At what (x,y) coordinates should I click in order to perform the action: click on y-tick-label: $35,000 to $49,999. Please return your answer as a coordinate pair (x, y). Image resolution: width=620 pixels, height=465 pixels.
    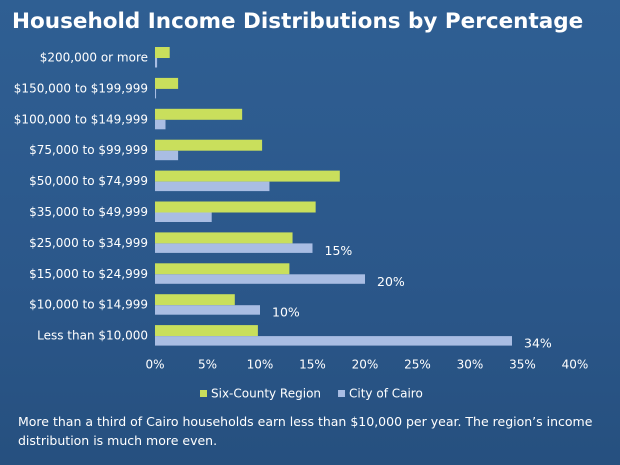
    Looking at the image, I should click on (88, 212).